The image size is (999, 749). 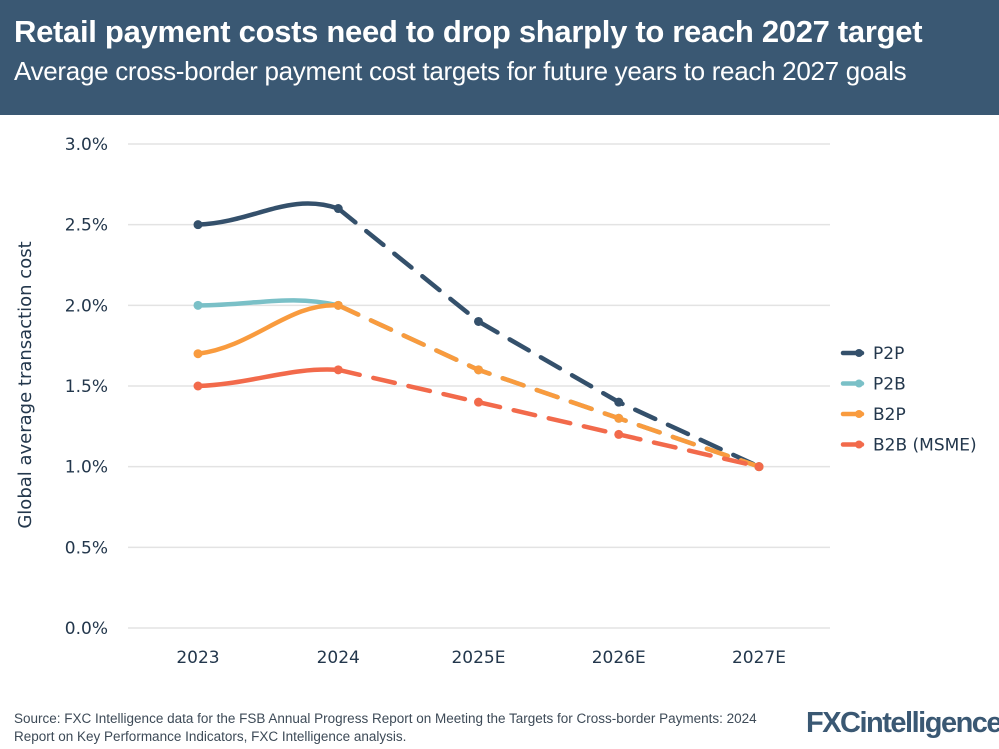 What do you see at coordinates (86, 145) in the screenshot?
I see `y-tick-label: 3.0%` at bounding box center [86, 145].